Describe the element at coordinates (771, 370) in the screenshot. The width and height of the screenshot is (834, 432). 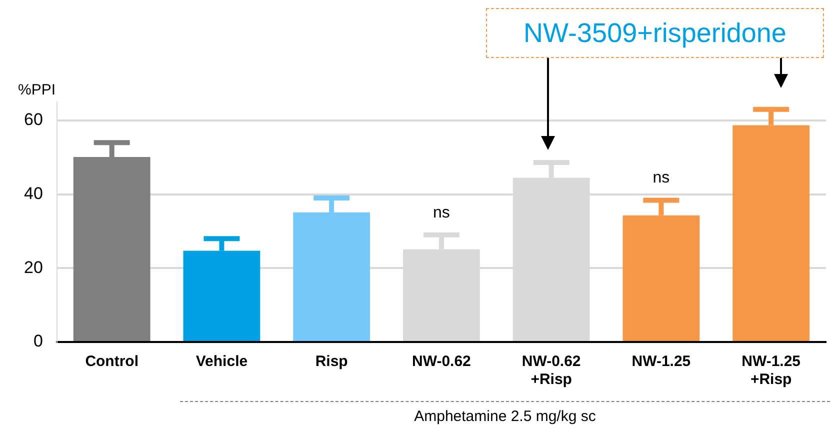
I see `x-tick-label: NW-1.25 +Risp` at that location.